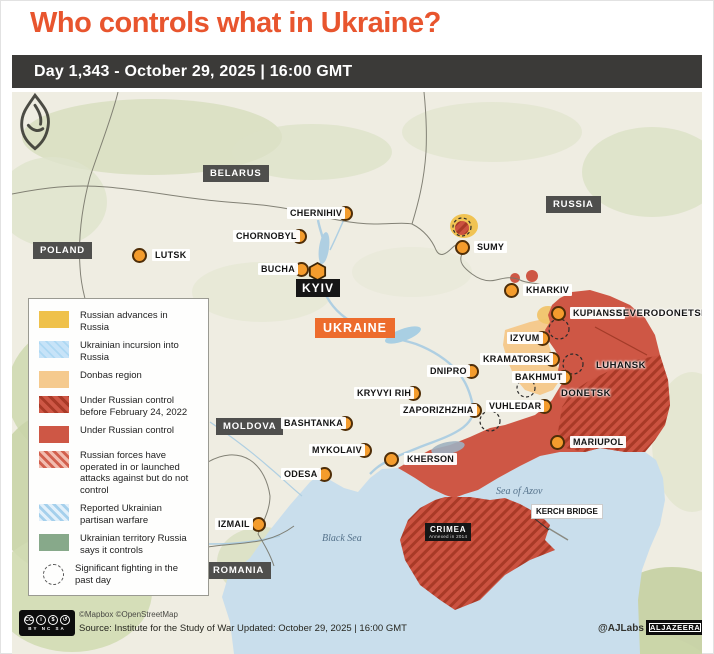  I want to click on crimea-label-sub: Annexed in 2014, so click(448, 537).